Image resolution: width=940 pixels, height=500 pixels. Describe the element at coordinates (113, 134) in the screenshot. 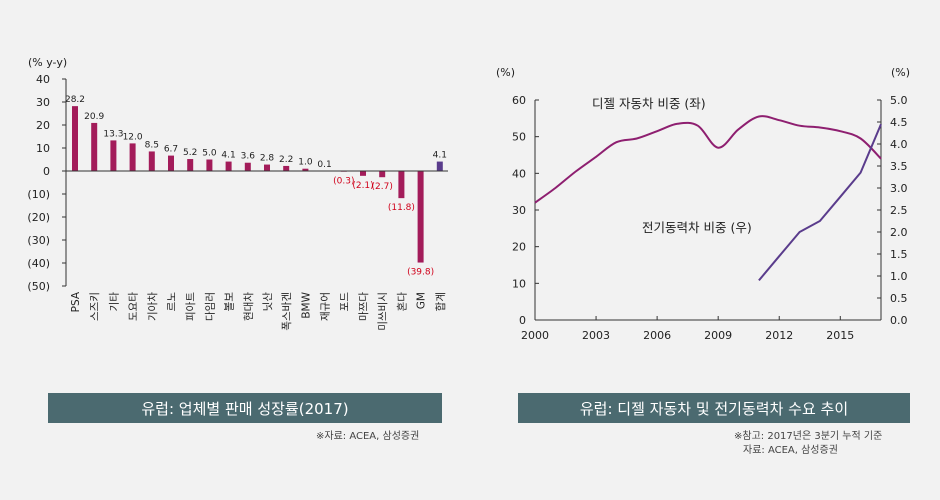

I see `value-label: 13.3` at that location.